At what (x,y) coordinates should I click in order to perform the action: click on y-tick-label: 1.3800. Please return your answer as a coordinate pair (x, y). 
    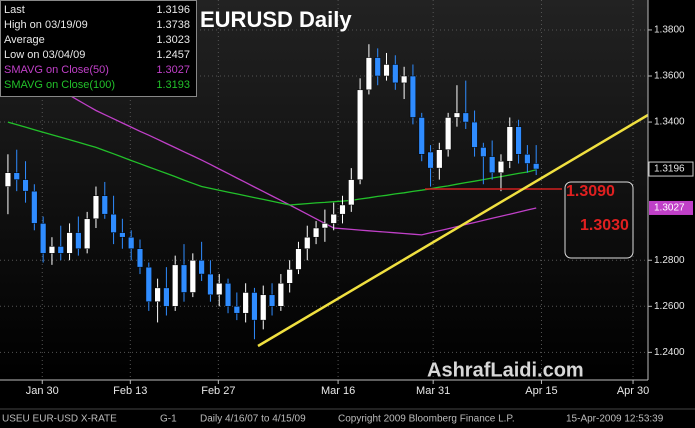
    Looking at the image, I should click on (669, 30).